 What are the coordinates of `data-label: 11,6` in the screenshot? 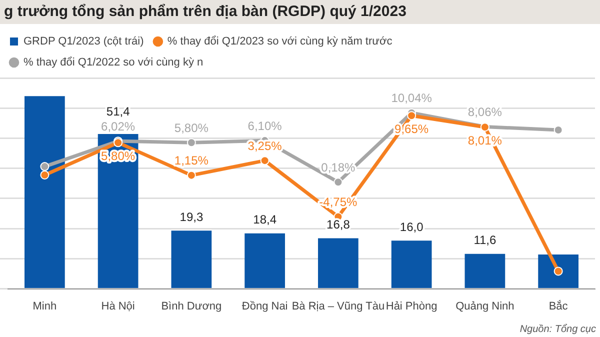 It's located at (485, 240).